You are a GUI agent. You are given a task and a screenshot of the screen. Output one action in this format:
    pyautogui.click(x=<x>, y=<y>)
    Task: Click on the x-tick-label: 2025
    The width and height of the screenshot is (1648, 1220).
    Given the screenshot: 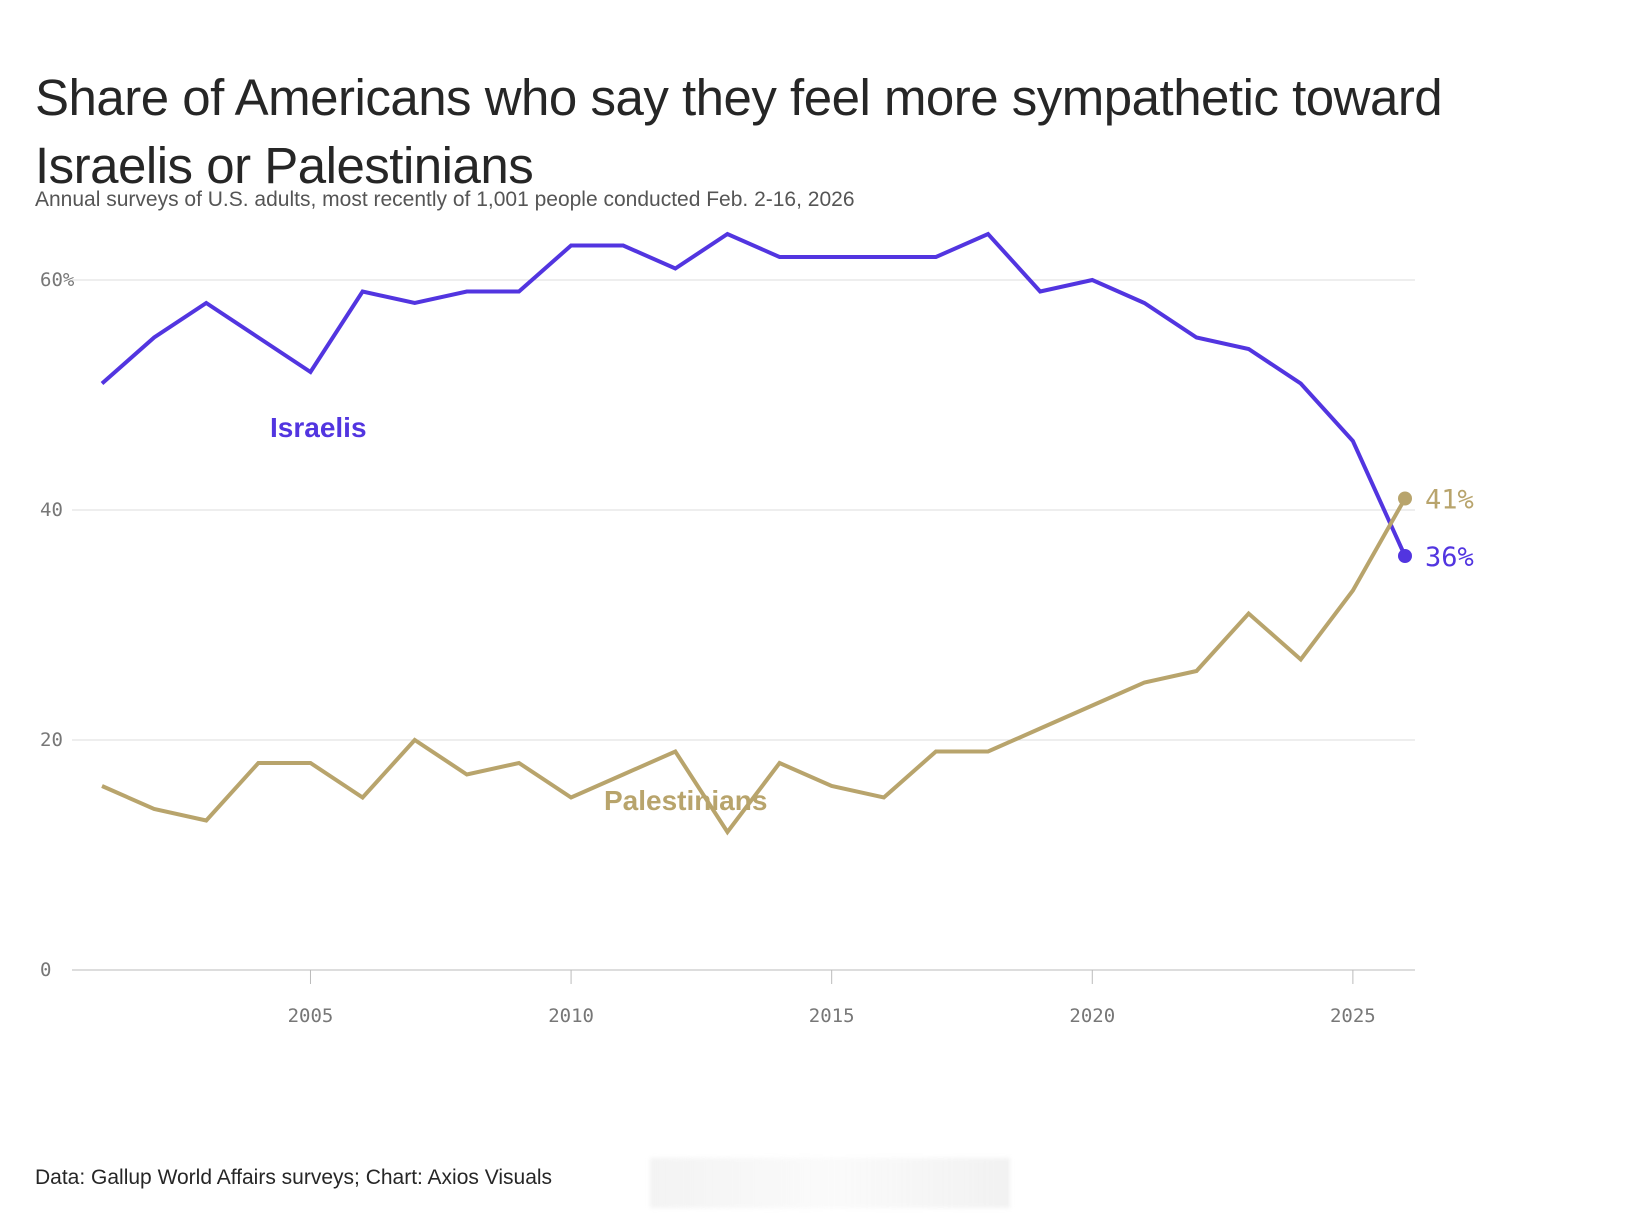 What is the action you would take?
    pyautogui.click(x=1353, y=1016)
    